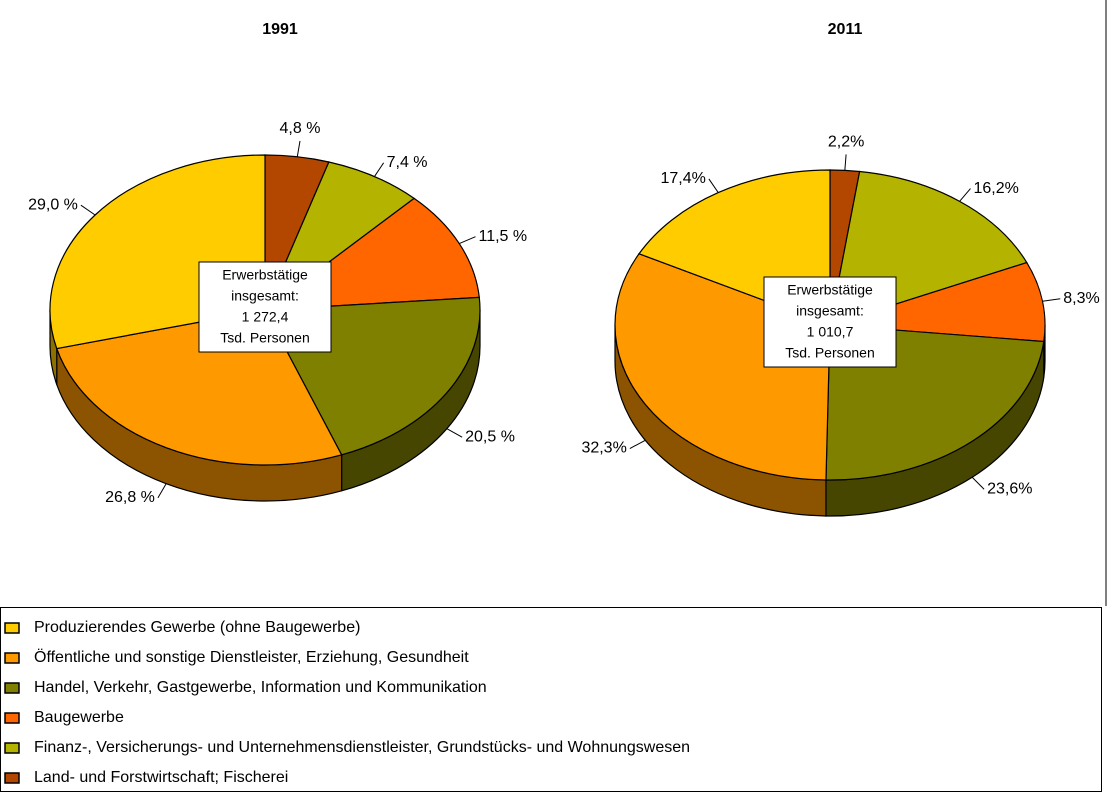 The height and width of the screenshot is (792, 1114). What do you see at coordinates (1009, 488) in the screenshot?
I see `data-label: 23,6%` at bounding box center [1009, 488].